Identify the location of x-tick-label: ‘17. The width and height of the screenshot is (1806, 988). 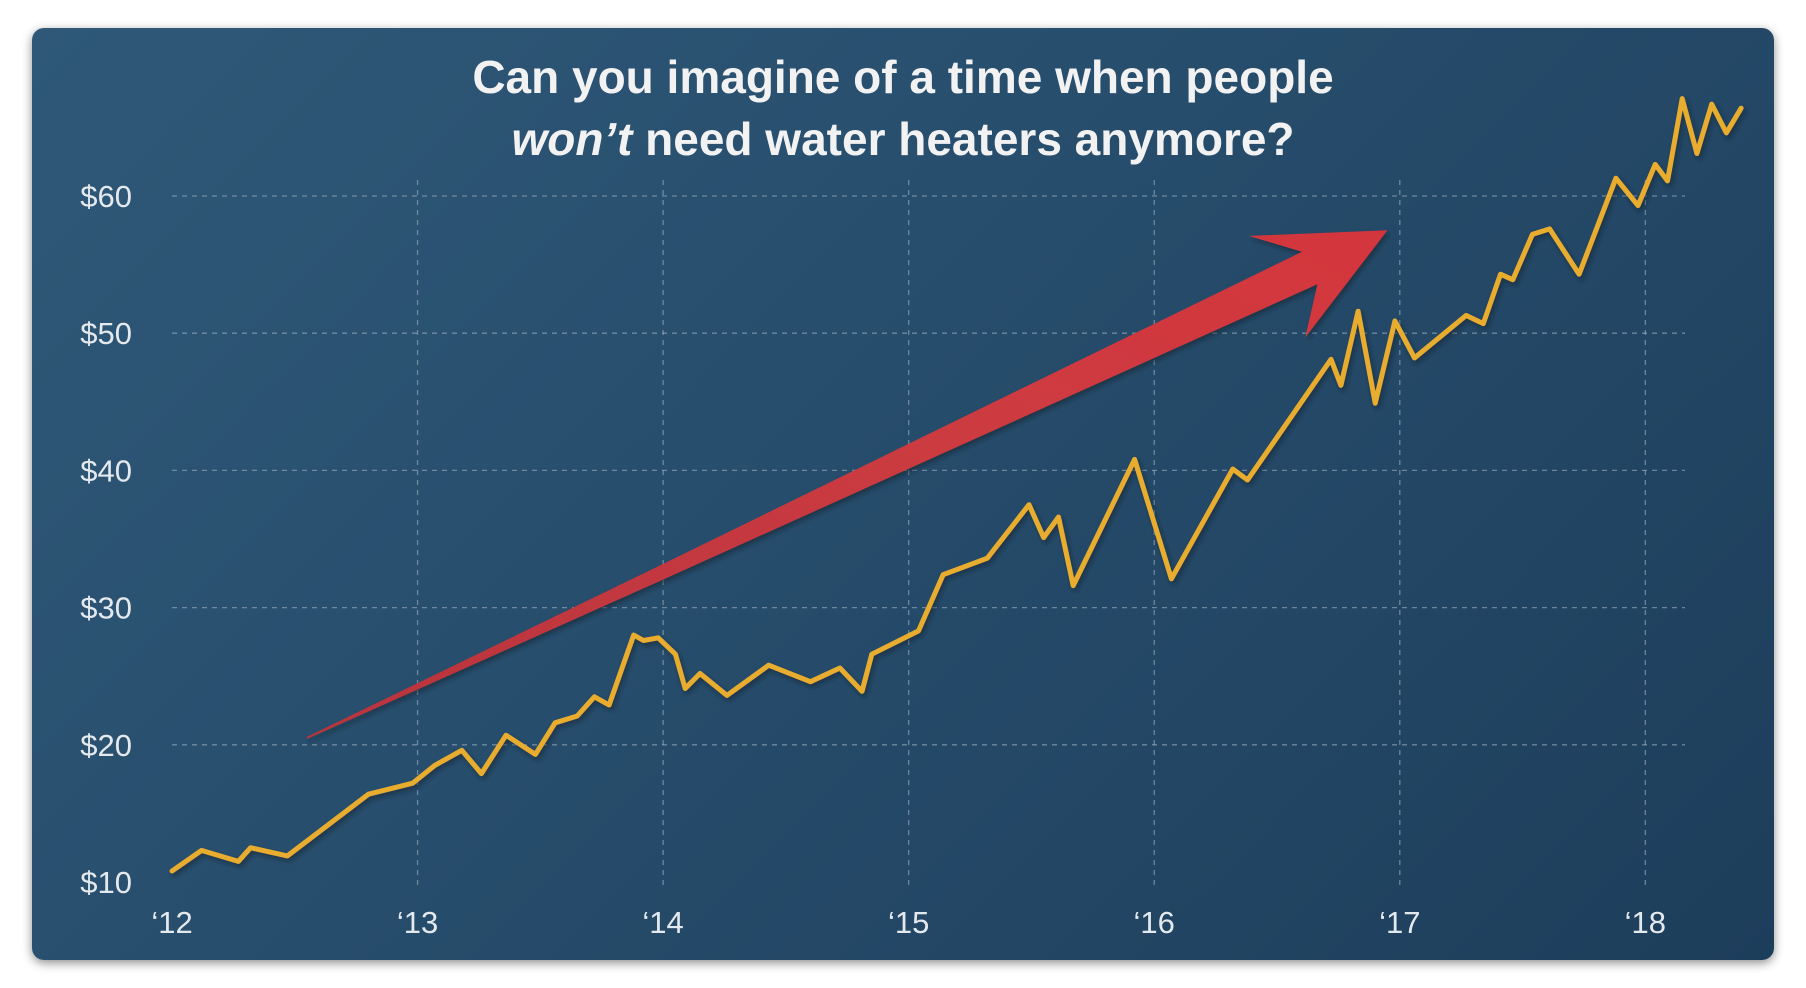
(1399, 922).